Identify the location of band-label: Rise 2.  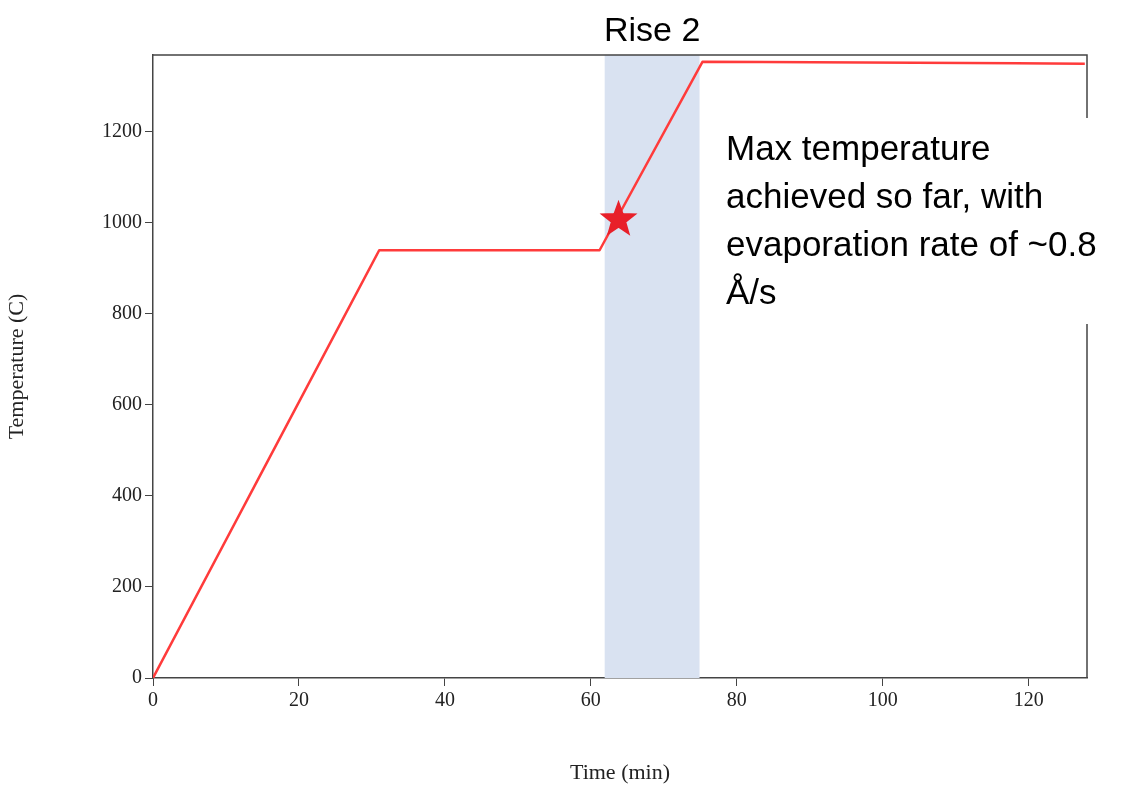
(652, 29).